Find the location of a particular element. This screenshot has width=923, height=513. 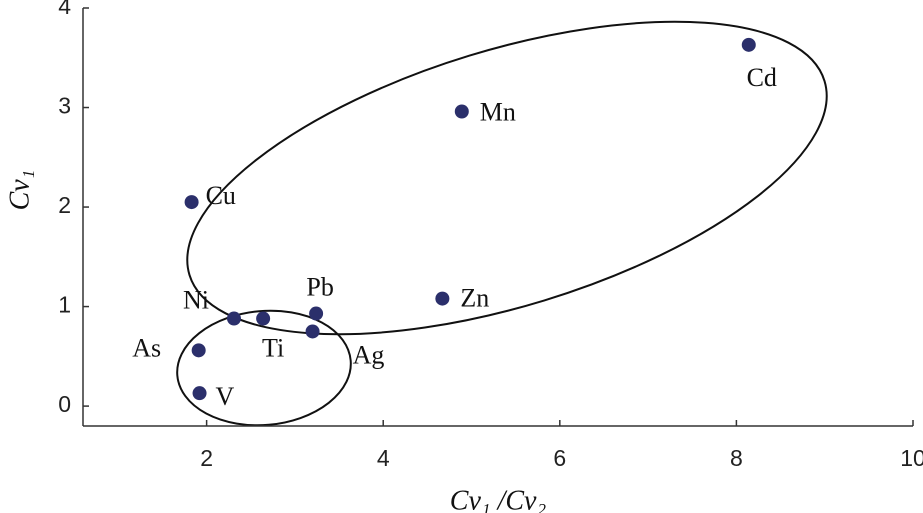

x-tick-label: 10 is located at coordinates (911, 458).